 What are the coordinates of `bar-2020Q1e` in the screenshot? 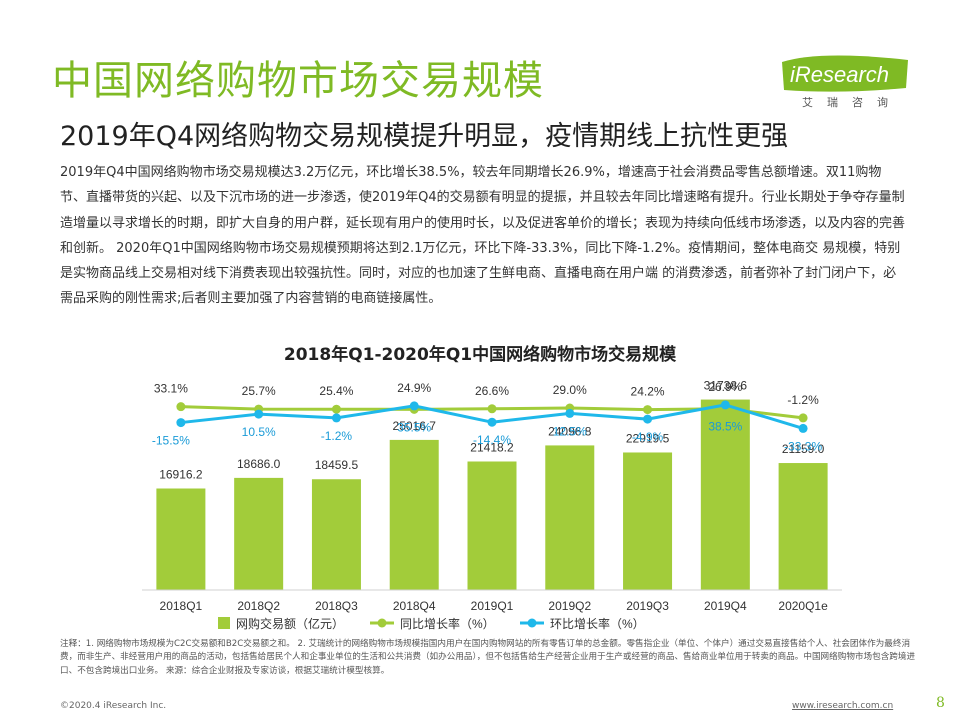 It's located at (803, 526).